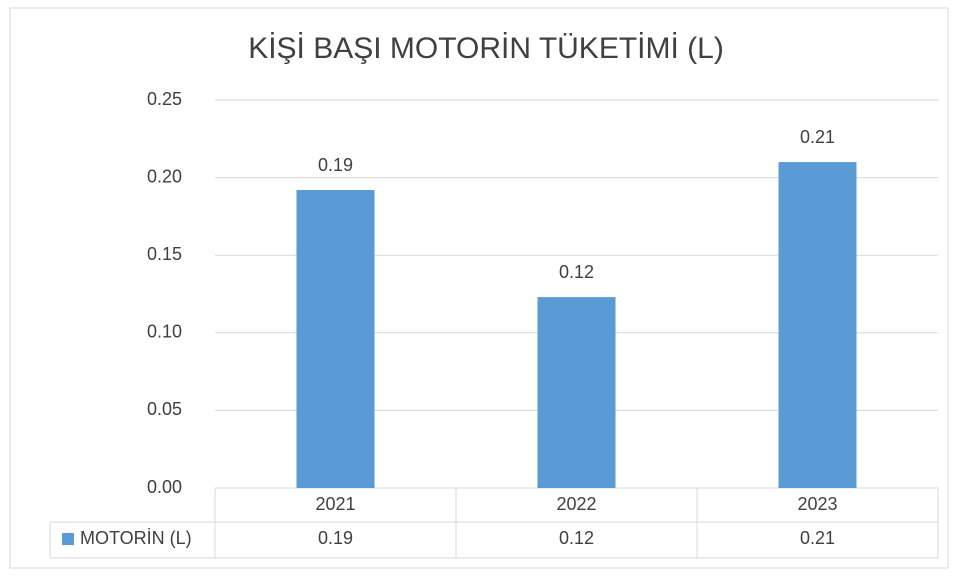  What do you see at coordinates (817, 504) in the screenshot?
I see `x-tick-label: 2023` at bounding box center [817, 504].